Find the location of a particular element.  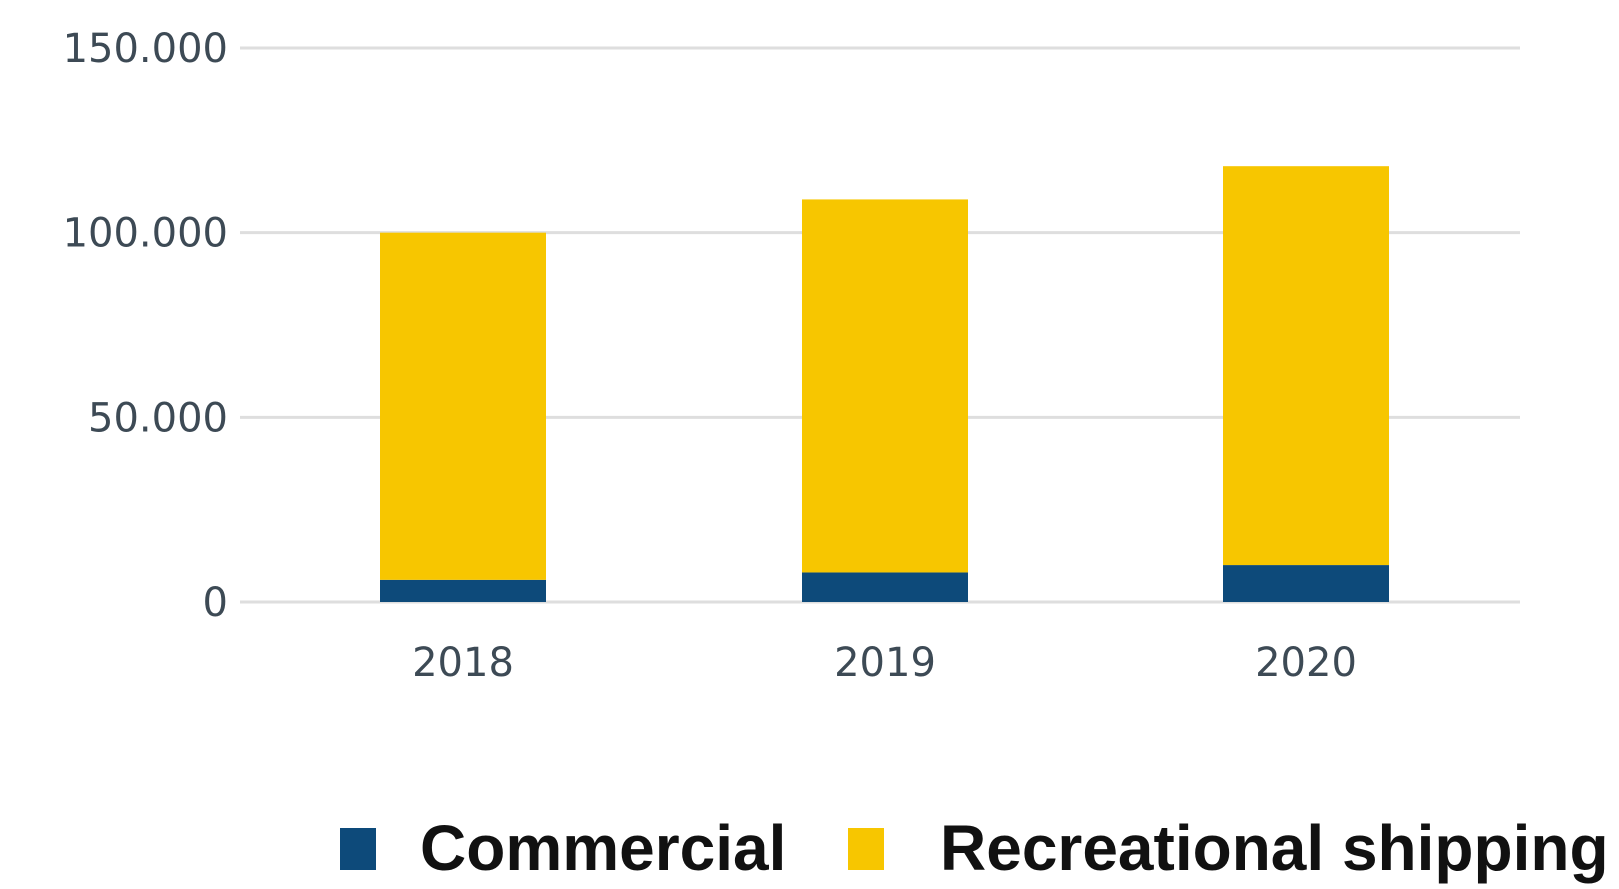

x-axis-category-labels: 2018 2019 2020 is located at coordinates (884, 663).